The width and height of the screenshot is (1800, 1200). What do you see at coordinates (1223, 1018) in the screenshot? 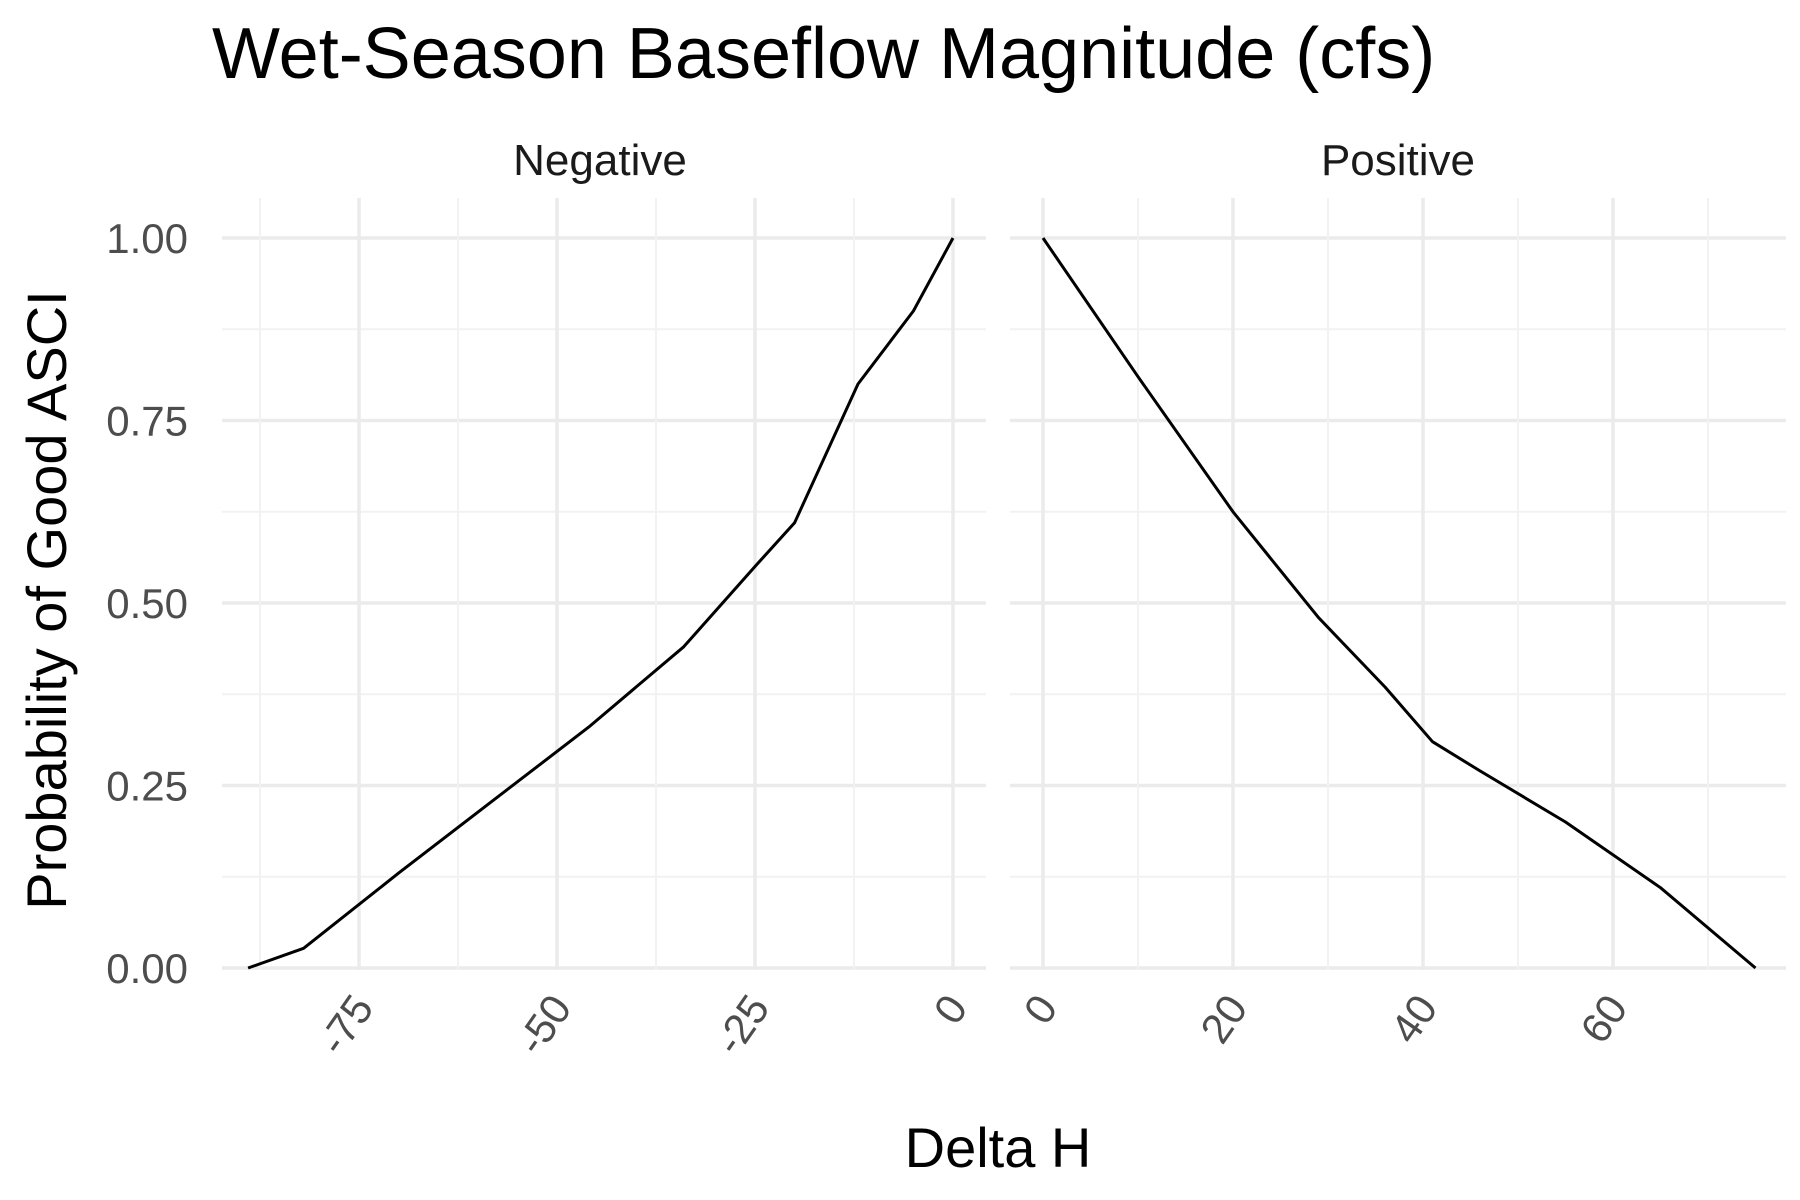
I see `x-tick-label-positive: 20` at bounding box center [1223, 1018].